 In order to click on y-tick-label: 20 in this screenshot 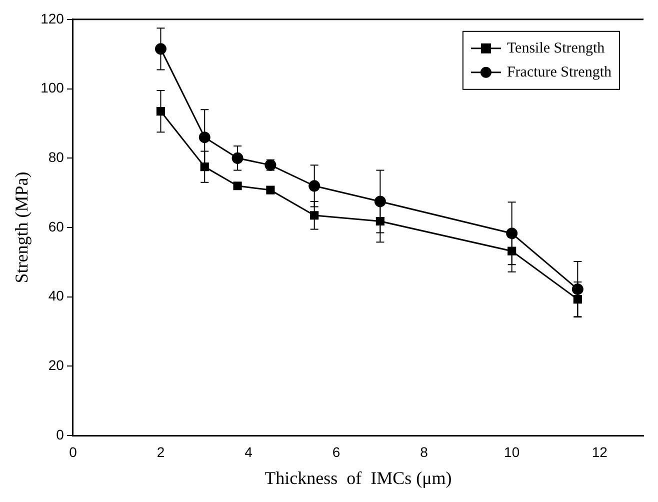, I will do `click(56, 365)`.